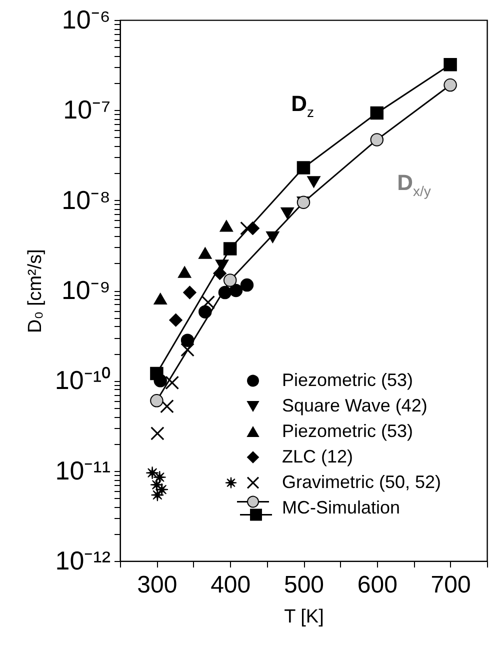  Describe the element at coordinates (304, 617) in the screenshot. I see `x-axis-title: T [K]` at that location.